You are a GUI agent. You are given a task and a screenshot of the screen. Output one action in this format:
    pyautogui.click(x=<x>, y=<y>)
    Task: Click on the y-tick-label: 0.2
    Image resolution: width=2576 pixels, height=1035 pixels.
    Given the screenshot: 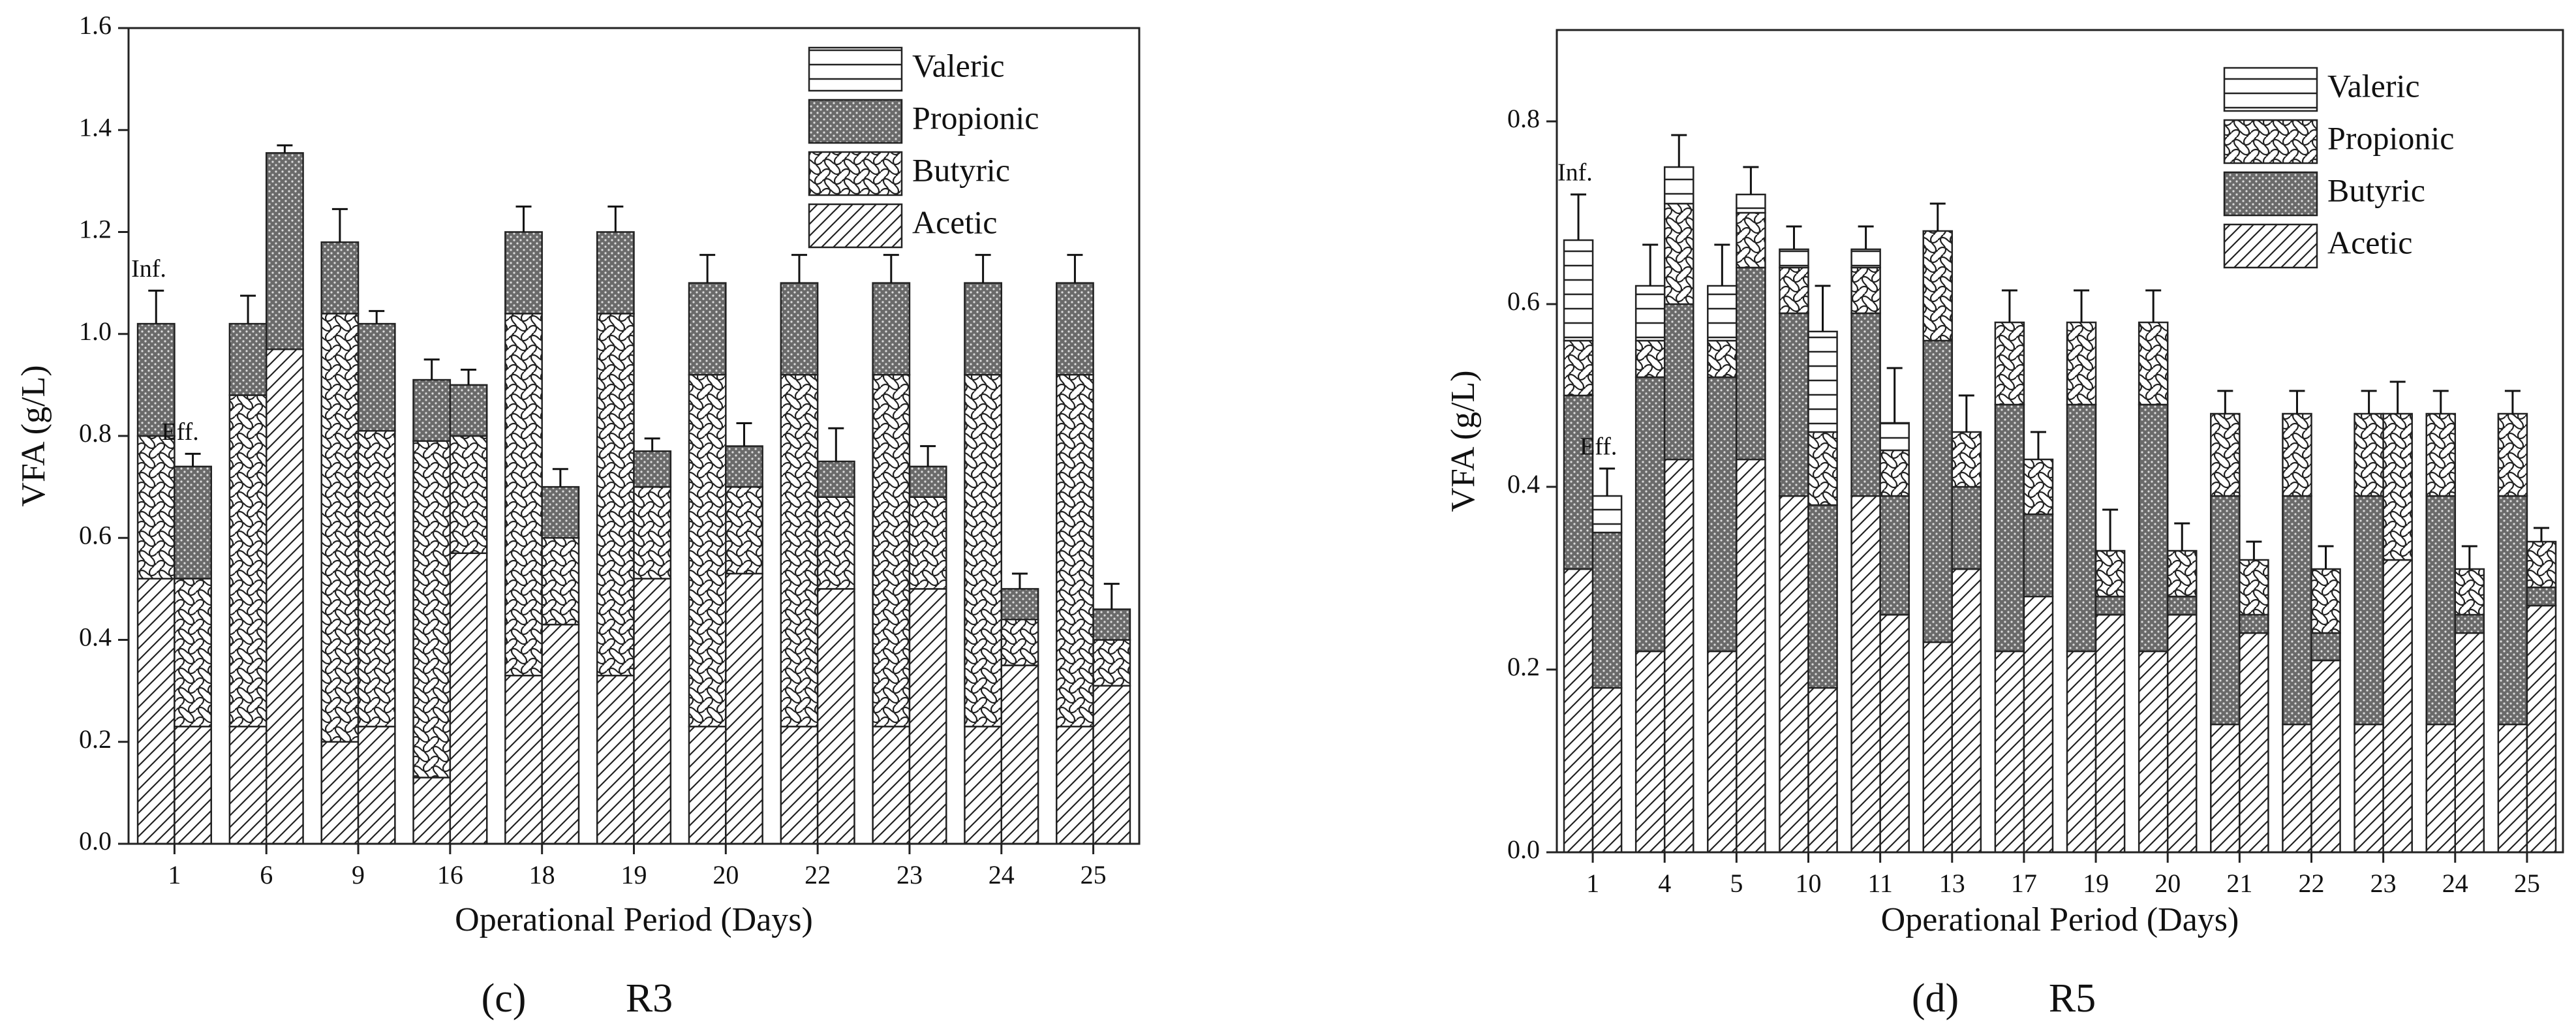 What is the action you would take?
    pyautogui.click(x=95, y=739)
    